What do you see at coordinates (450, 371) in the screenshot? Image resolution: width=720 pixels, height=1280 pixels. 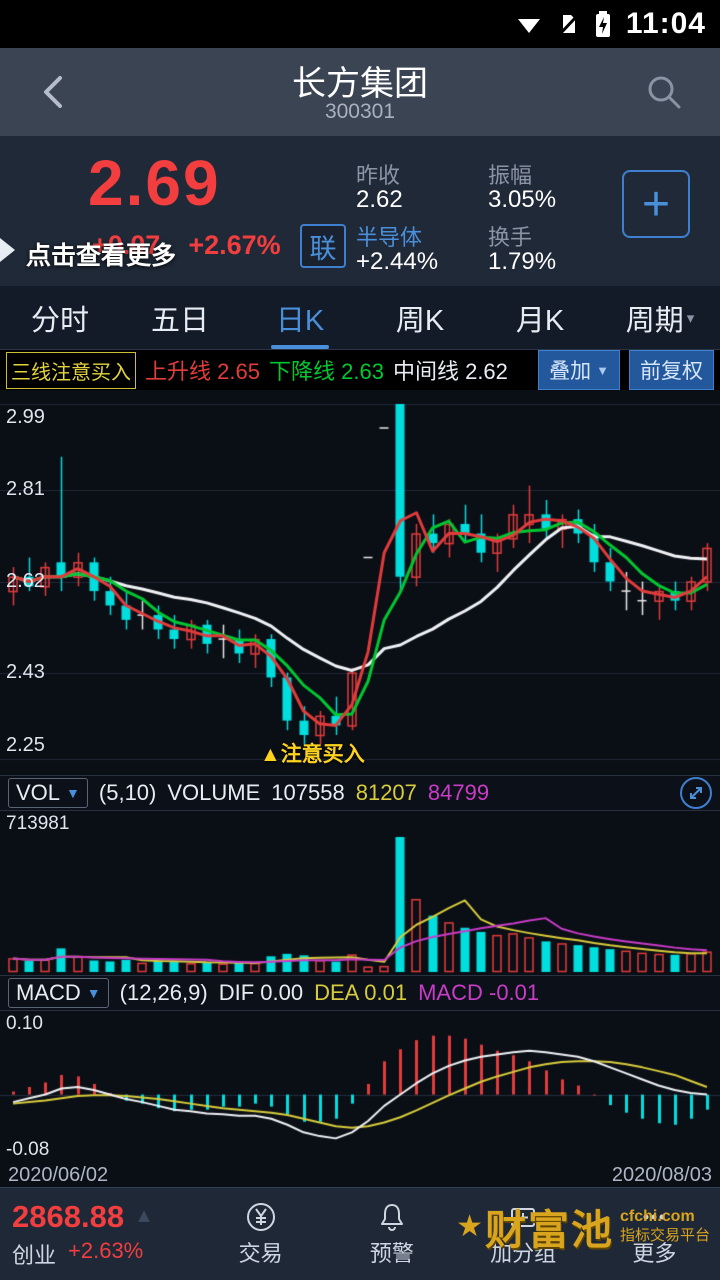 I see `mid-line-label: 中间线 2.62` at bounding box center [450, 371].